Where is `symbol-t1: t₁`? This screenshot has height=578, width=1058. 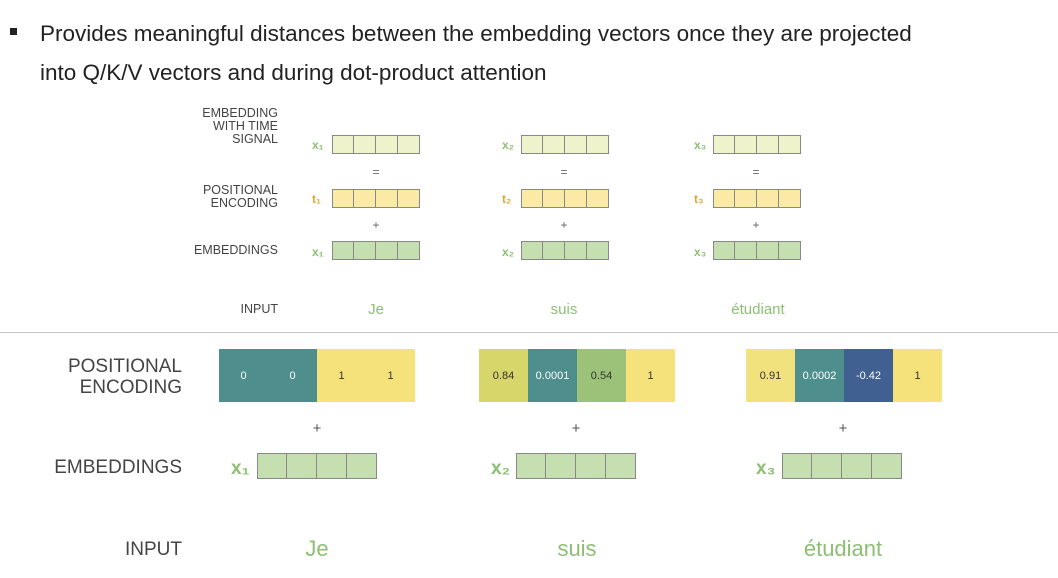 symbol-t1: t₁ is located at coordinates (316, 199).